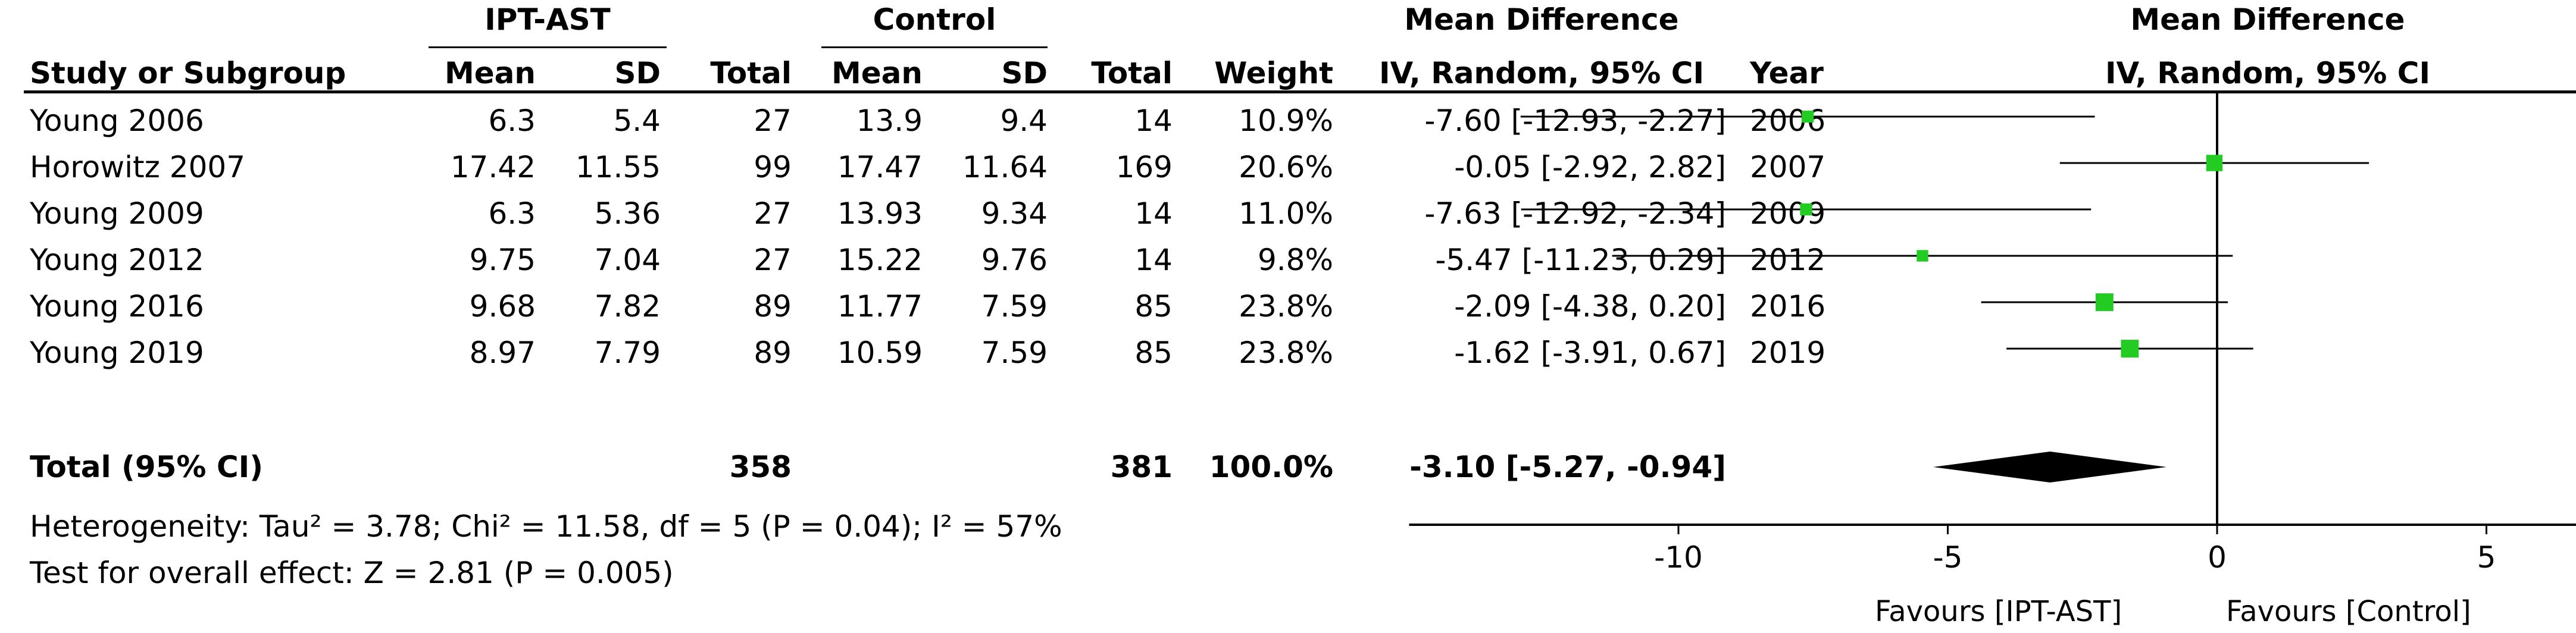  Describe the element at coordinates (1014, 260) in the screenshot. I see `sd2-cell: 9.76` at that location.